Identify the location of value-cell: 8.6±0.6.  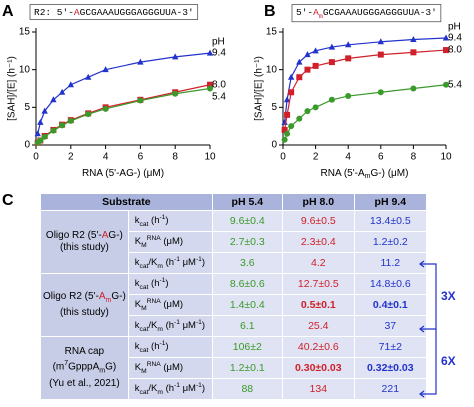
(247, 284).